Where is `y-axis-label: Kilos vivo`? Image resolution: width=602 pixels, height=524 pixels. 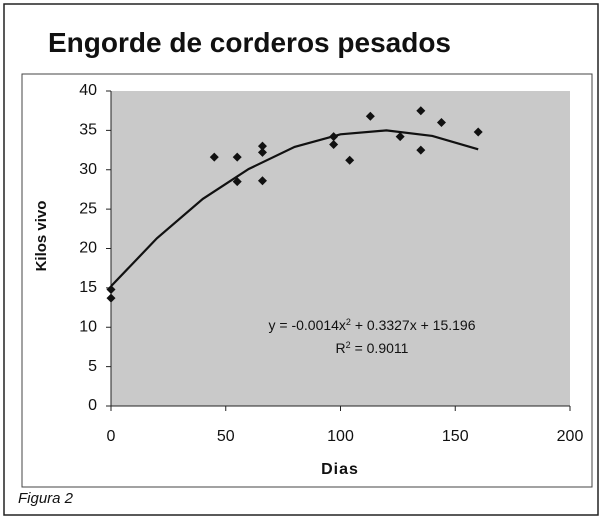 y-axis-label: Kilos vivo is located at coordinates (41, 236).